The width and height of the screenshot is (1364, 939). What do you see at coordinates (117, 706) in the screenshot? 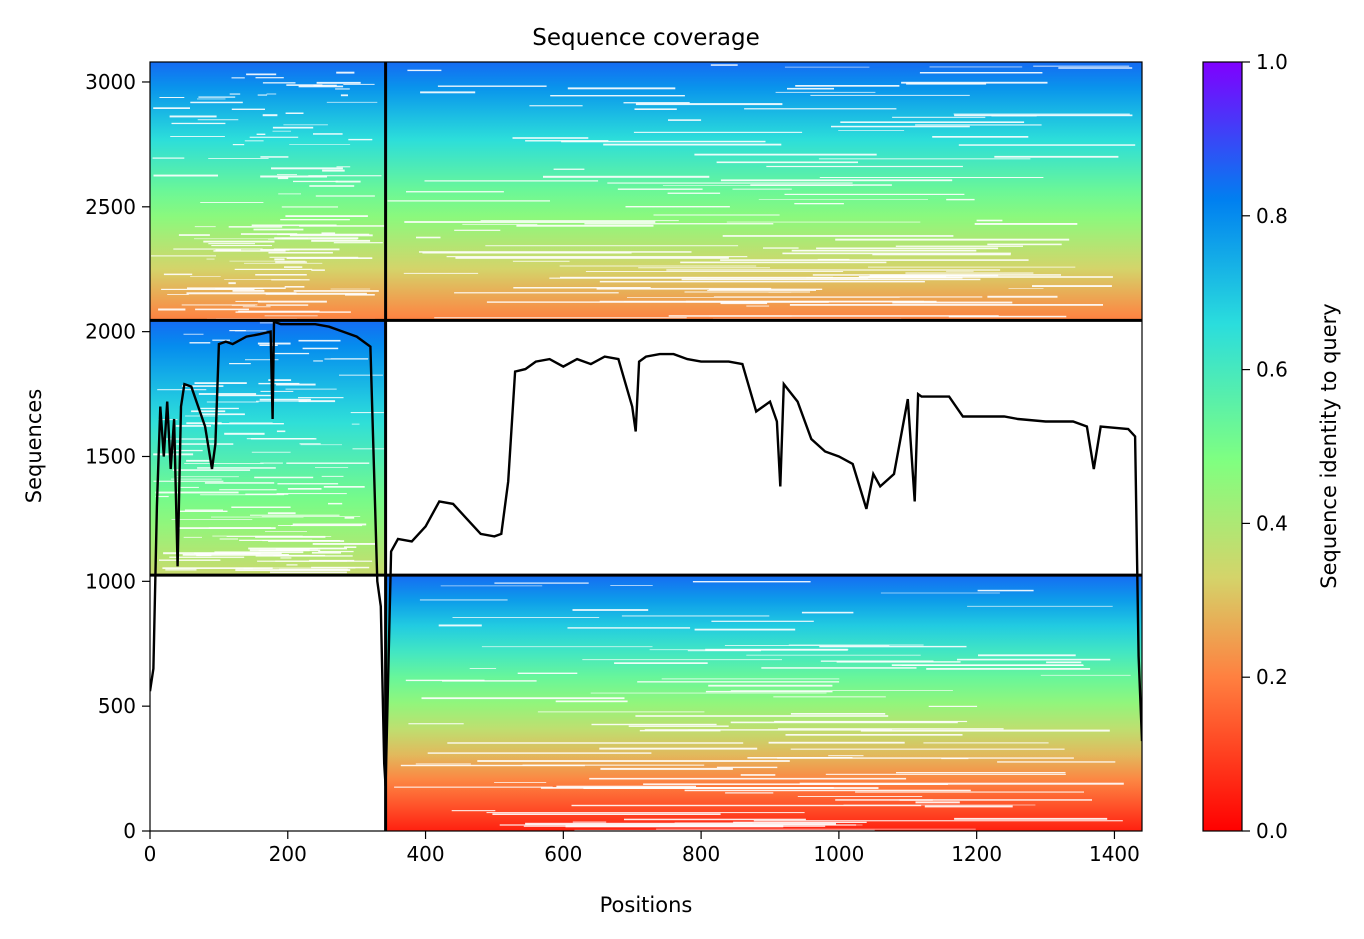
I see `y-tick-label: 500` at bounding box center [117, 706].